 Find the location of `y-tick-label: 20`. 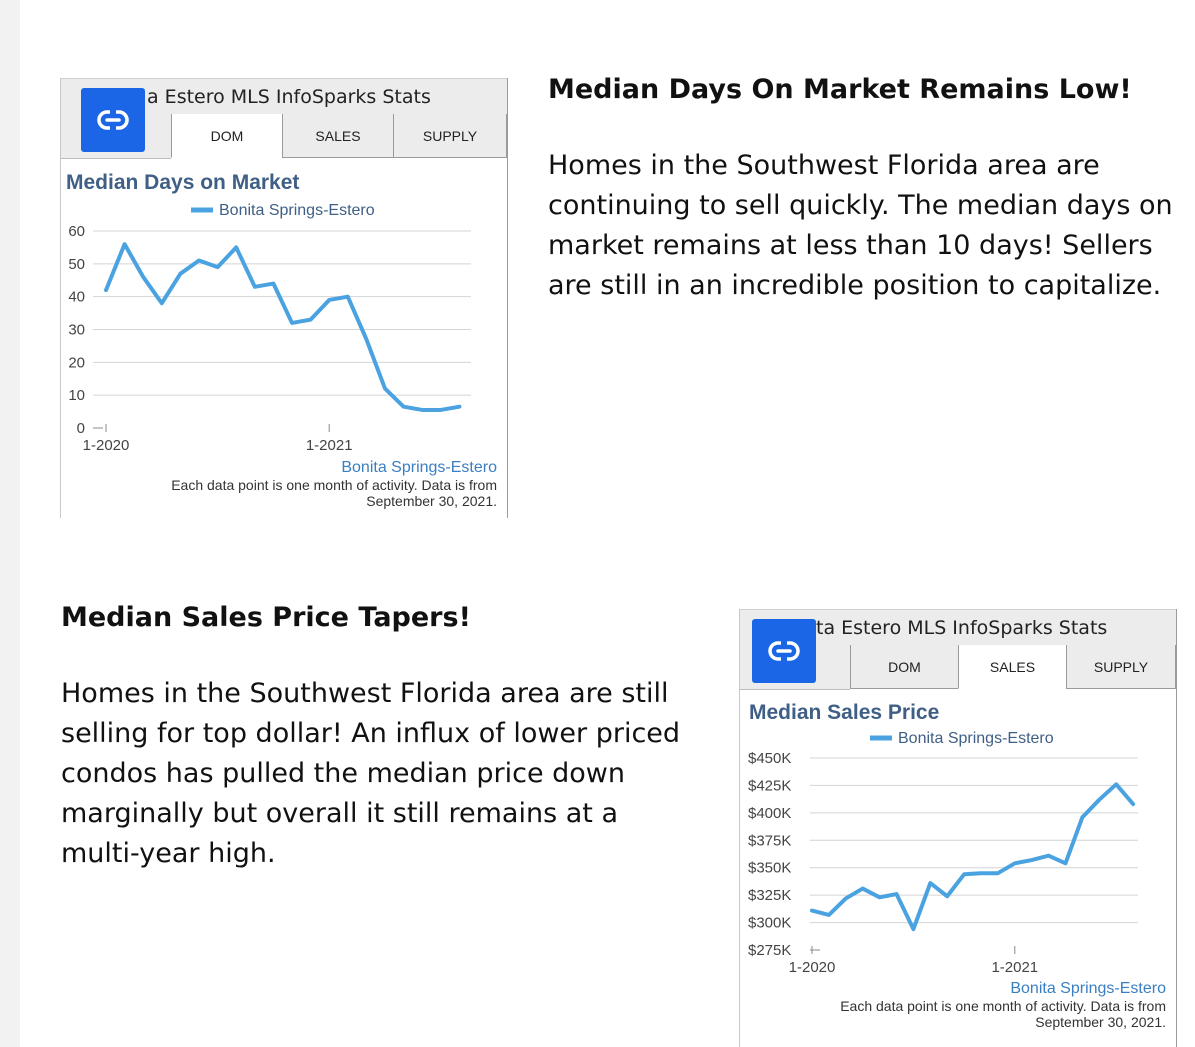

y-tick-label: 20 is located at coordinates (76, 362).